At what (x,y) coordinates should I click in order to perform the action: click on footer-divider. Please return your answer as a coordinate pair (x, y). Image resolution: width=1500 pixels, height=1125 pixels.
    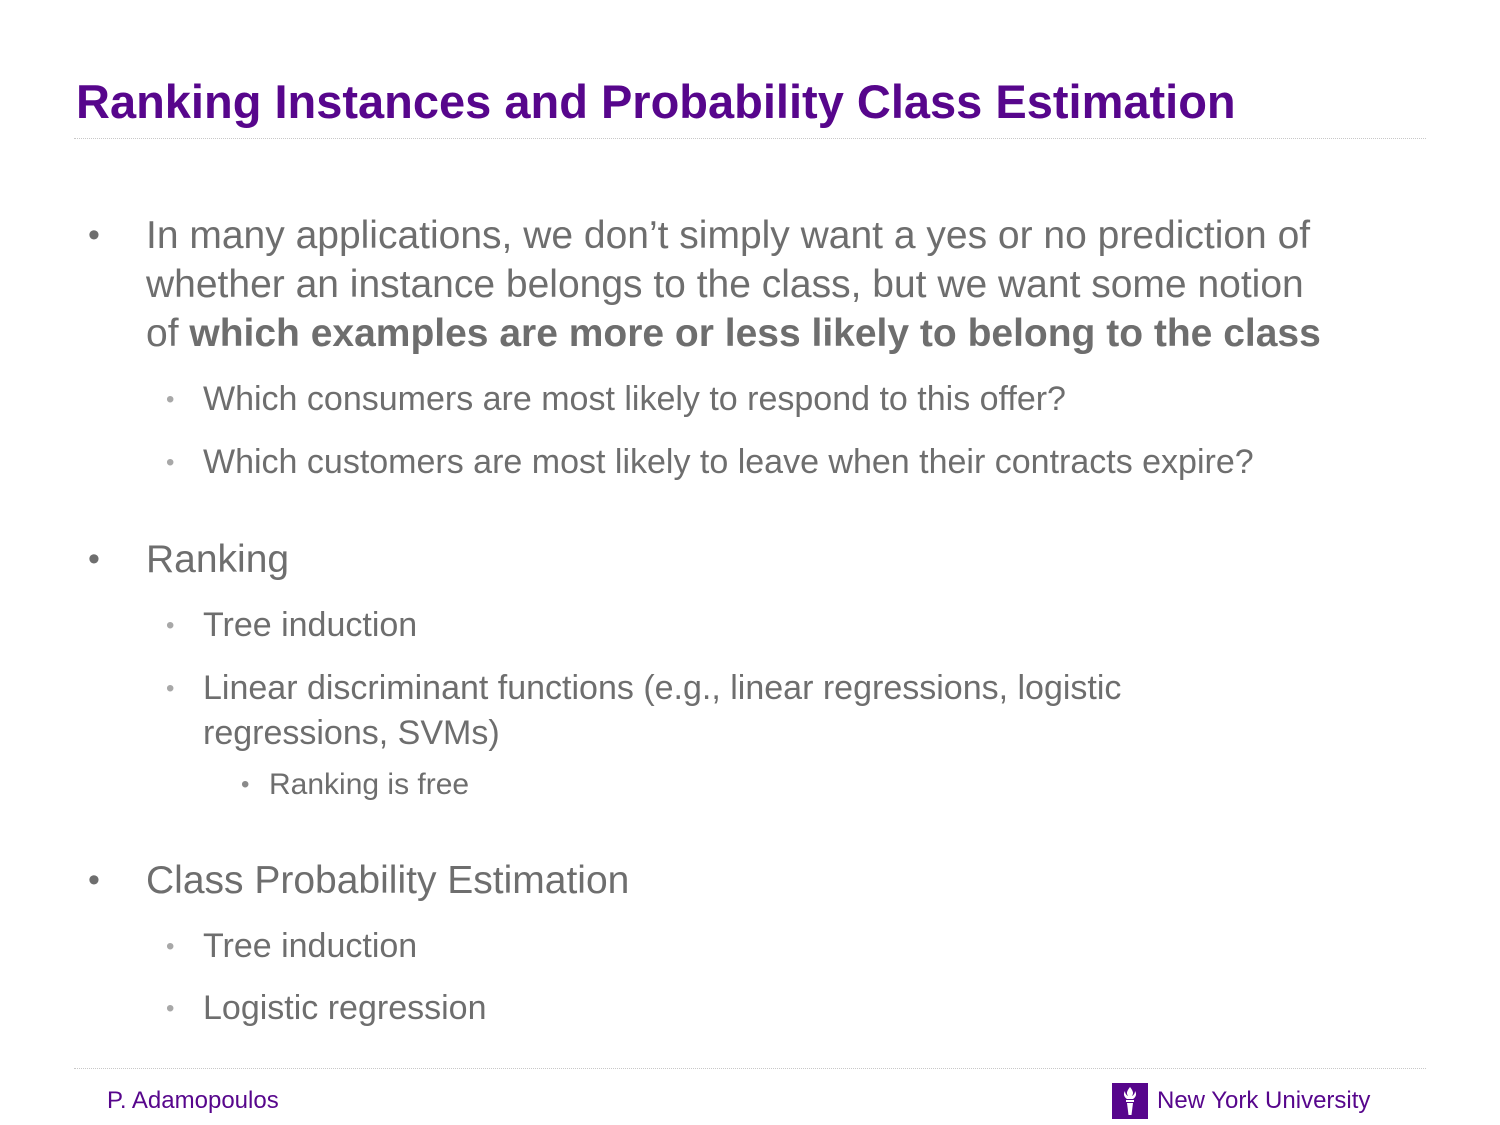
    Looking at the image, I should click on (750, 1068).